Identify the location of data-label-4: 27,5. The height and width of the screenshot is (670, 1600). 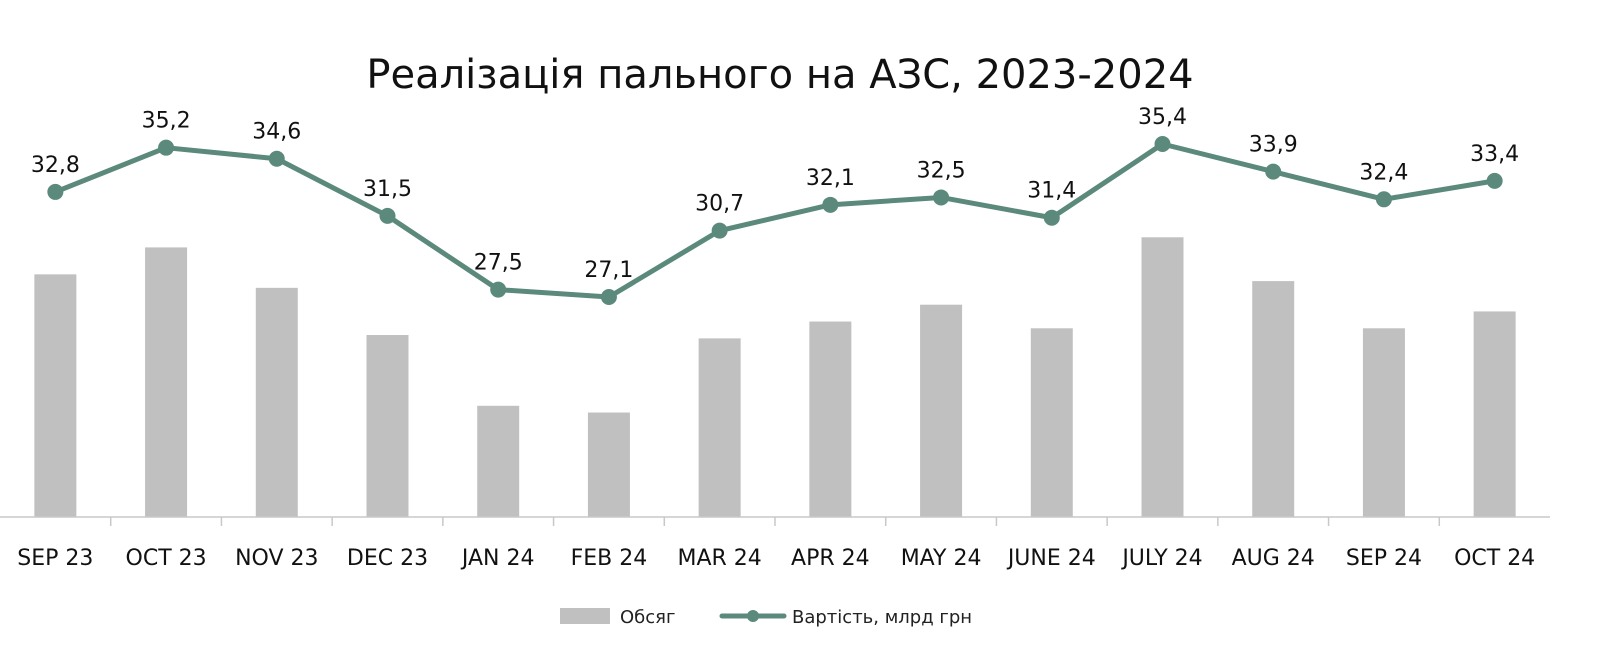
(498, 263).